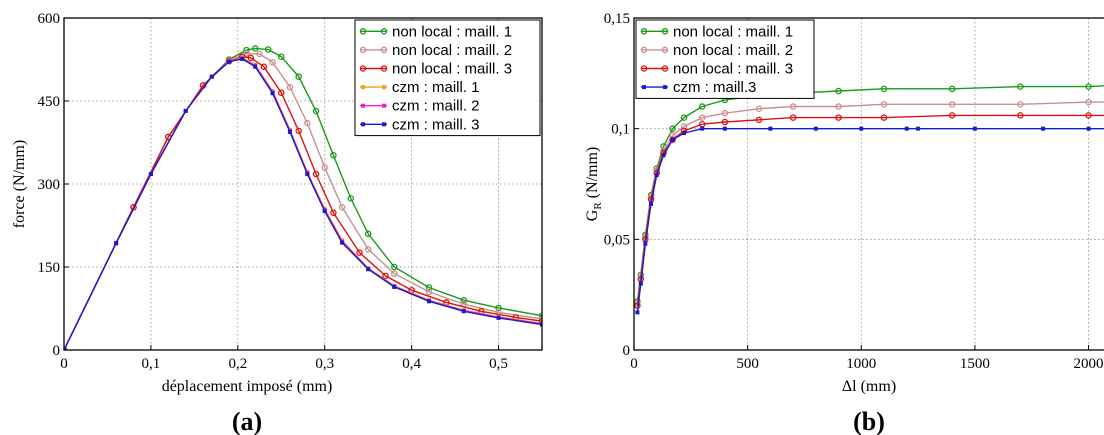 The image size is (1104, 435). I want to click on y-tick-label: 300, so click(49, 185).